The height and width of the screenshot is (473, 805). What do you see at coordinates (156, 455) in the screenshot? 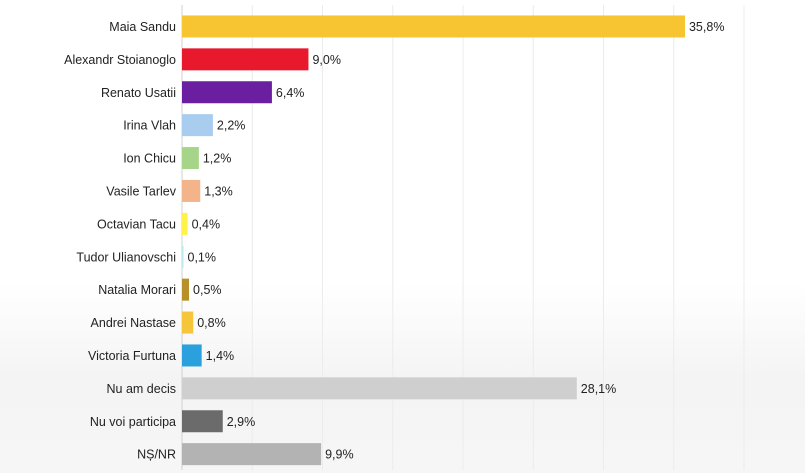
I see `category-label: NȘ/NR` at bounding box center [156, 455].